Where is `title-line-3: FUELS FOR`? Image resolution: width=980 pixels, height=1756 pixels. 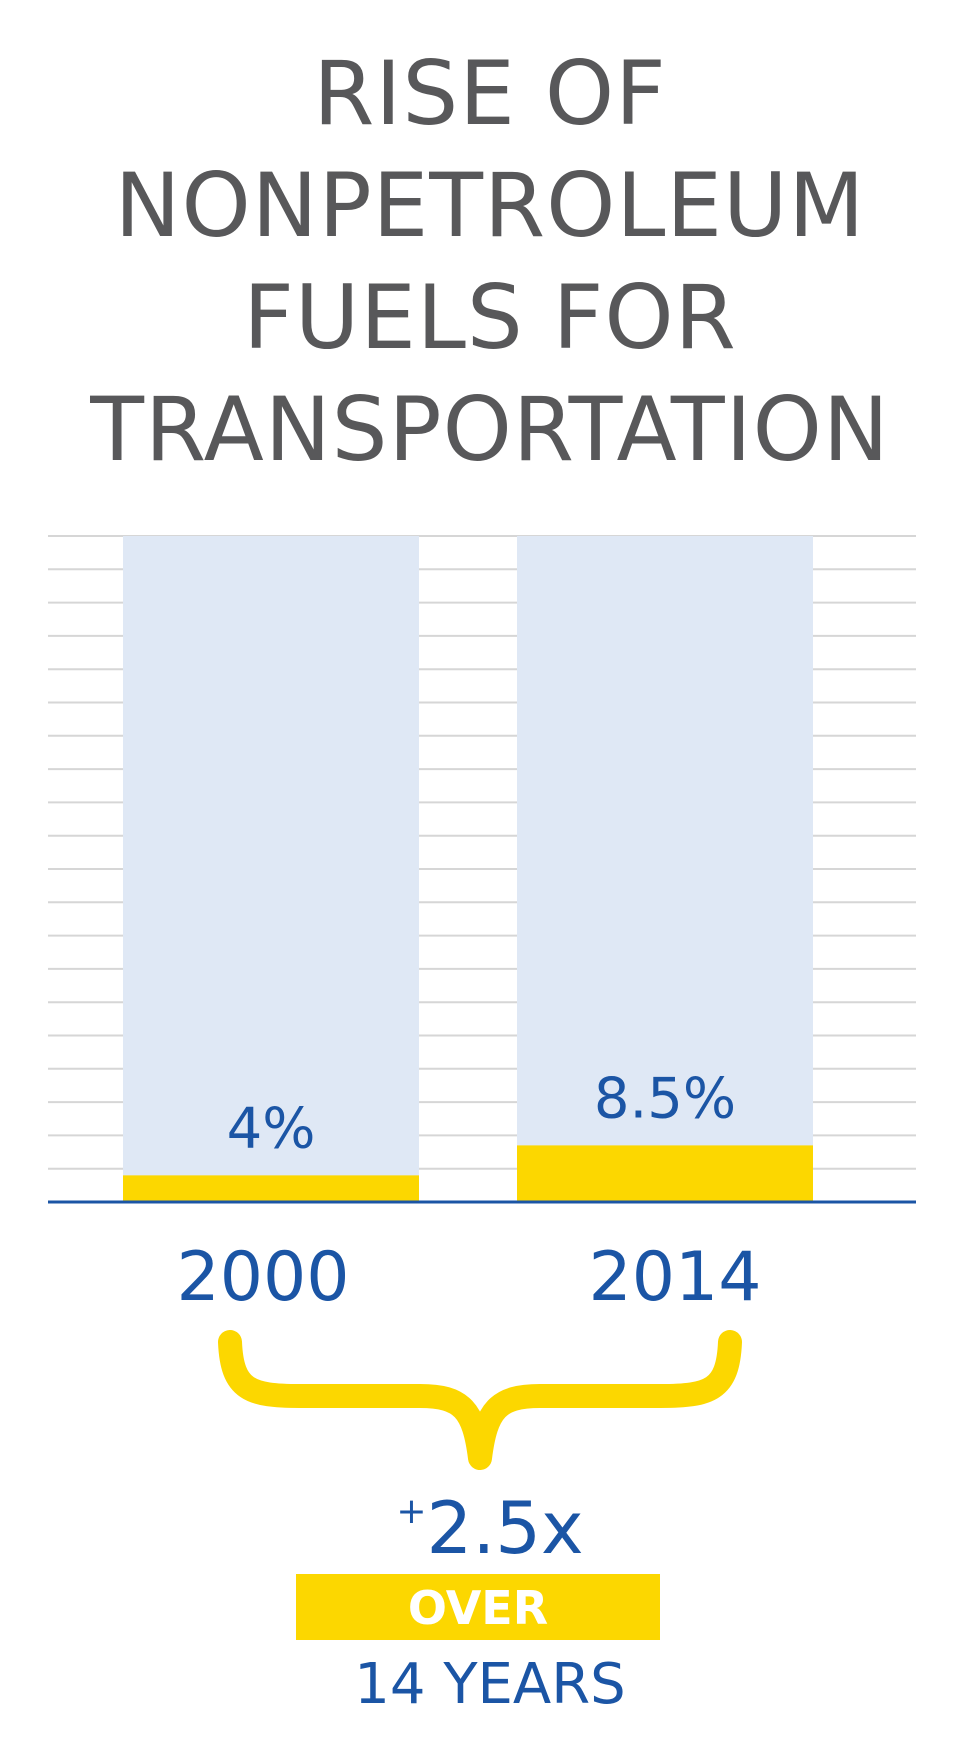 title-line-3: FUELS FOR is located at coordinates (490, 317).